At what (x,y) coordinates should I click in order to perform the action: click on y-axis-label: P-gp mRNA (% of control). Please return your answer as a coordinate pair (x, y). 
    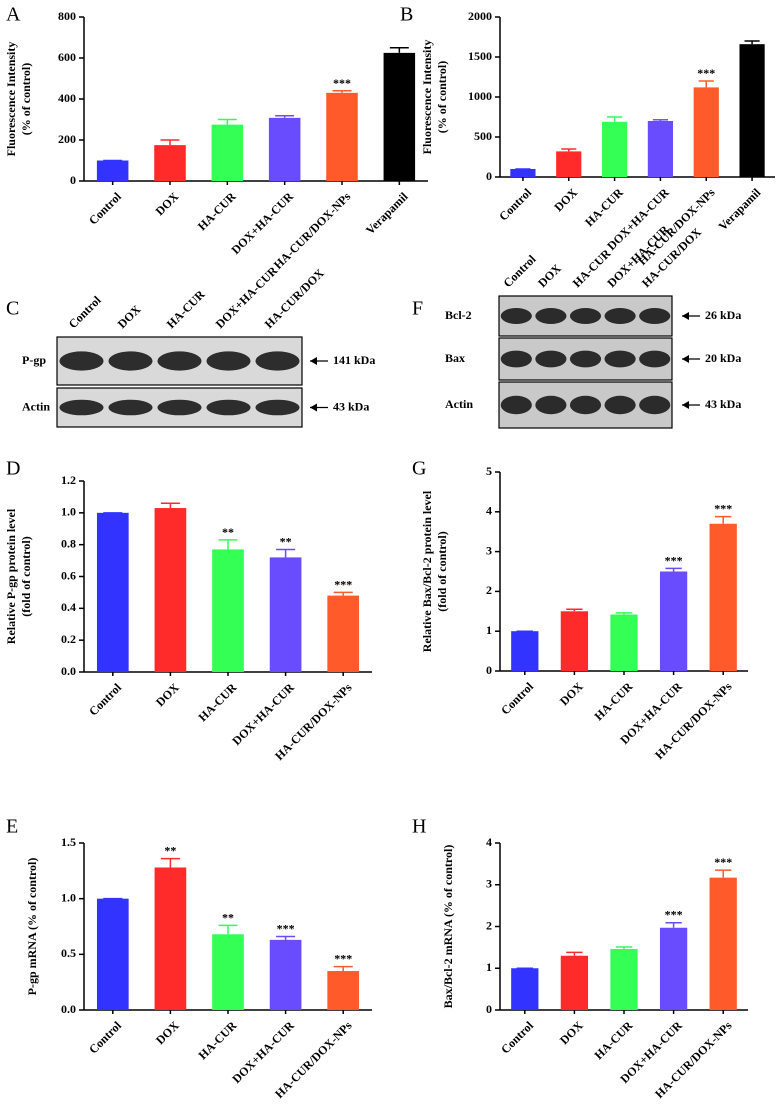
    Looking at the image, I should click on (32, 927).